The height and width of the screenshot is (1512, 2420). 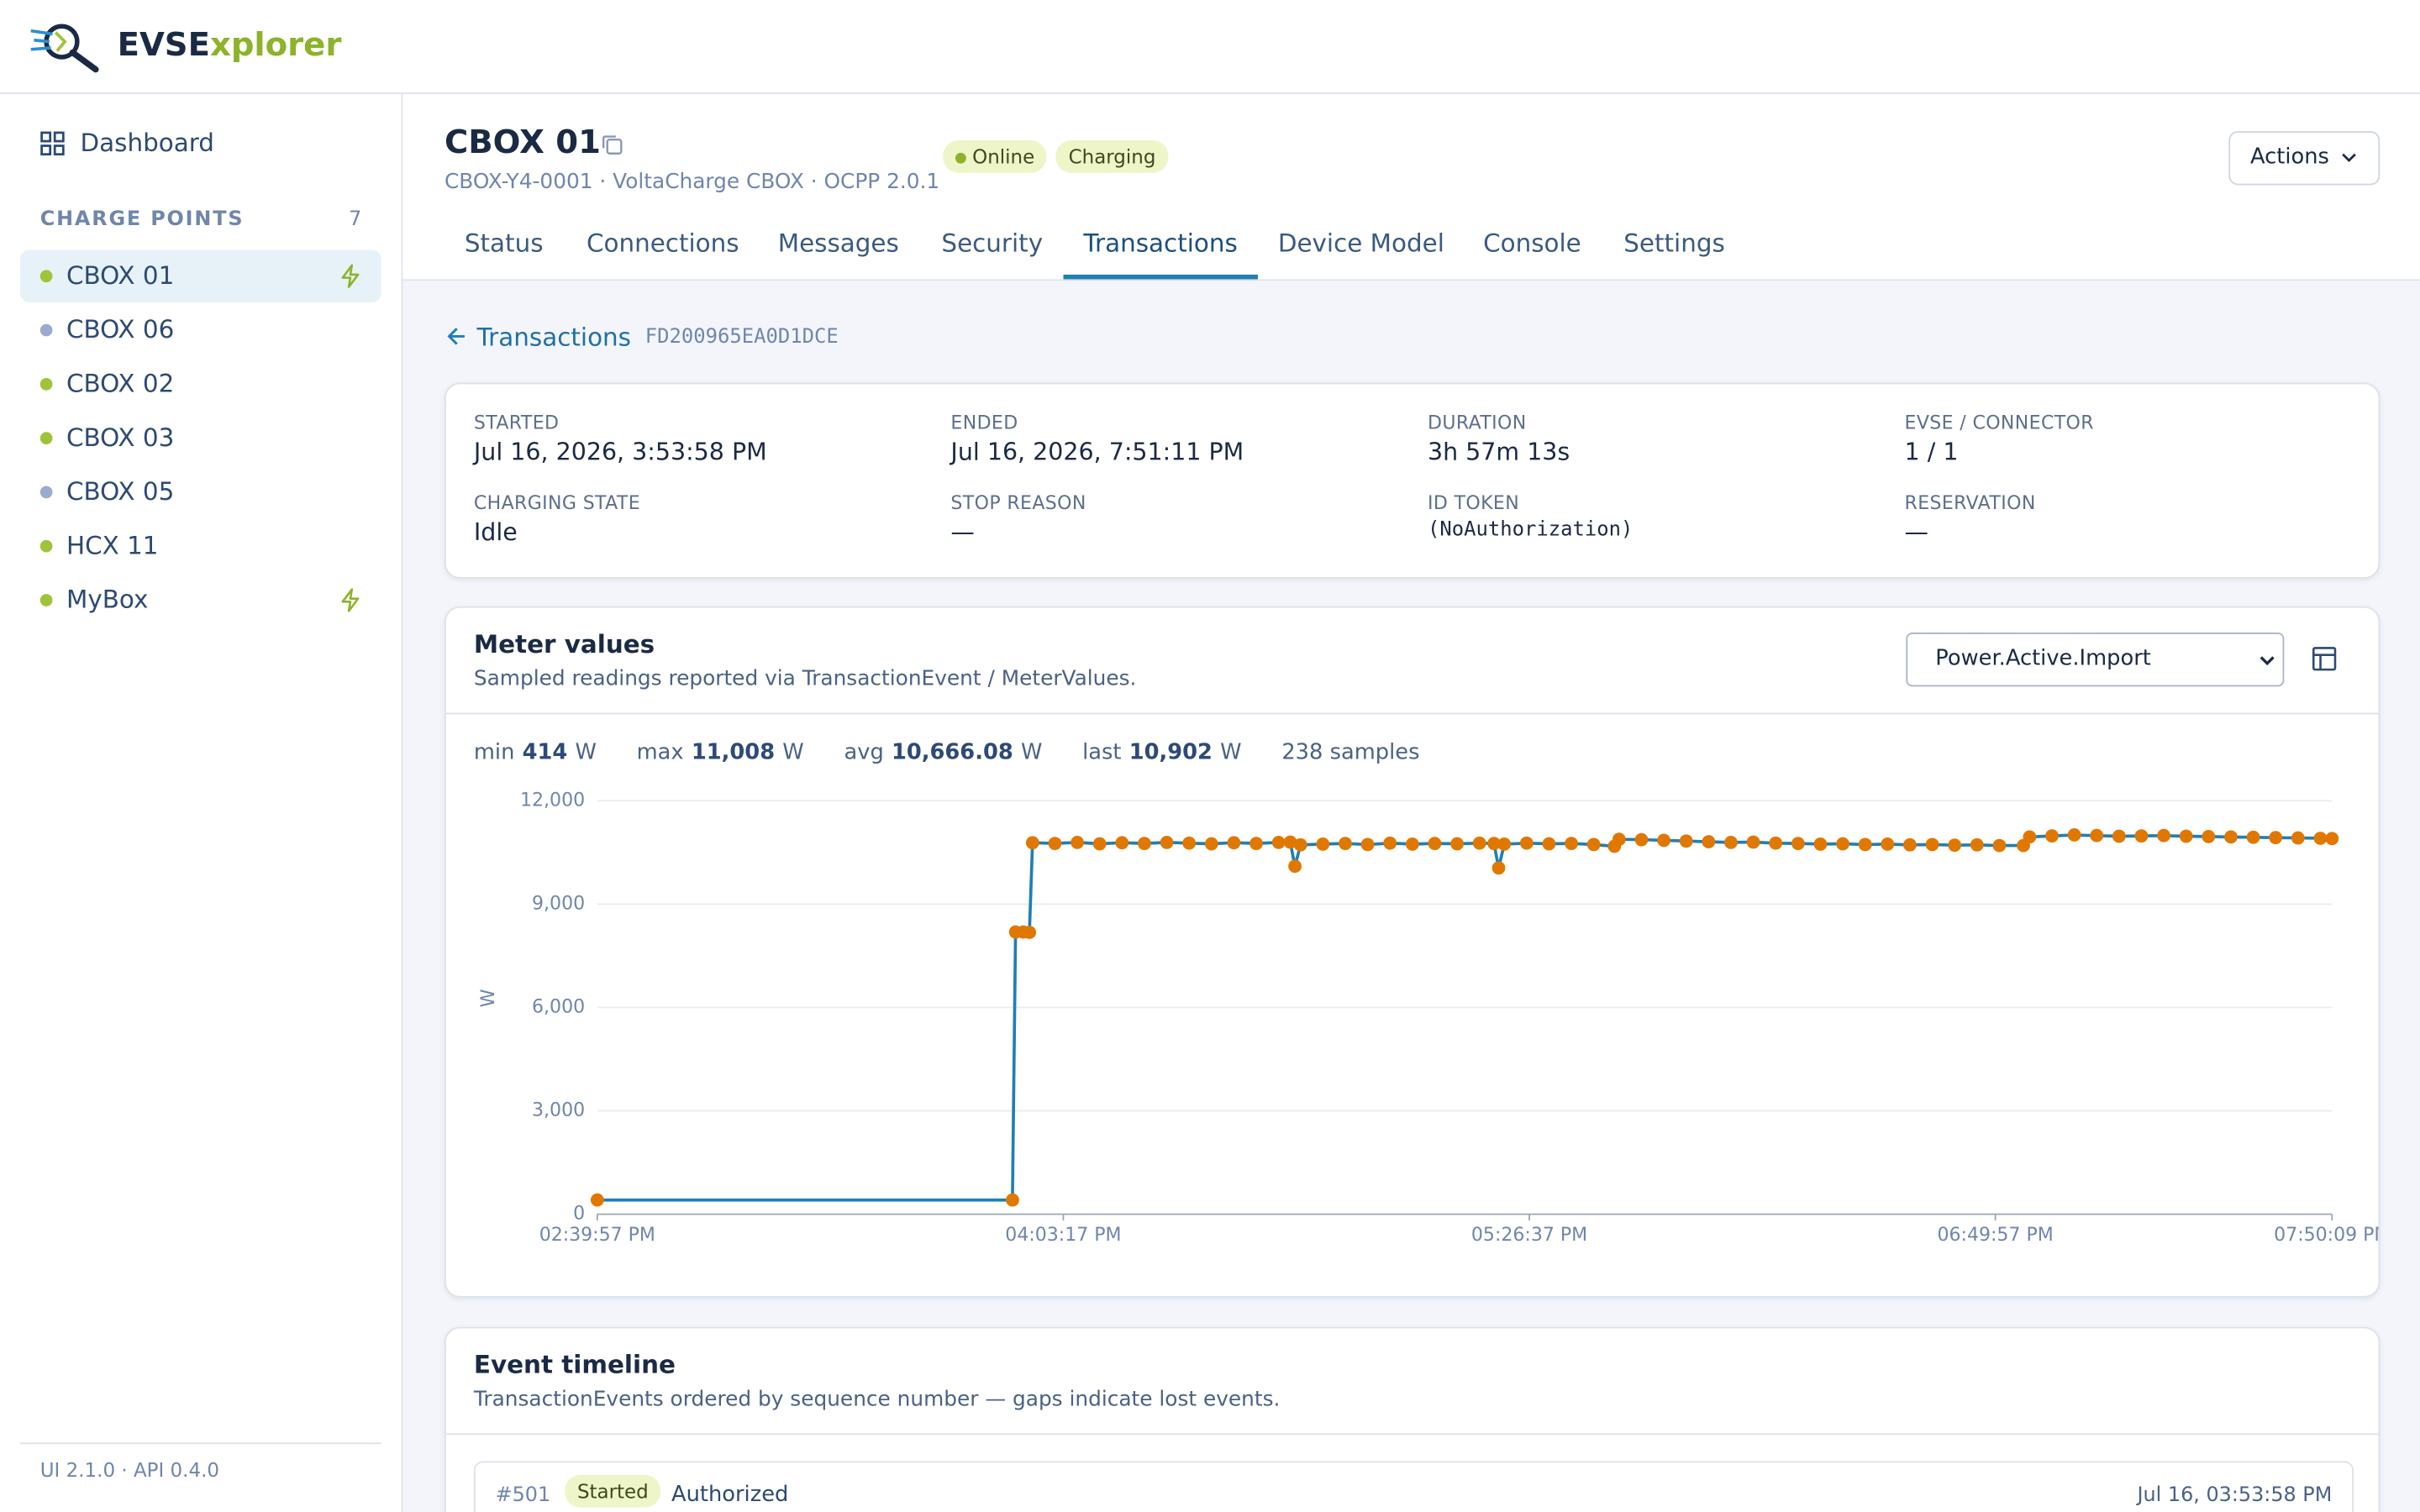 What do you see at coordinates (2326, 1235) in the screenshot?
I see `x-tick-label: 07:50:09 PM` at bounding box center [2326, 1235].